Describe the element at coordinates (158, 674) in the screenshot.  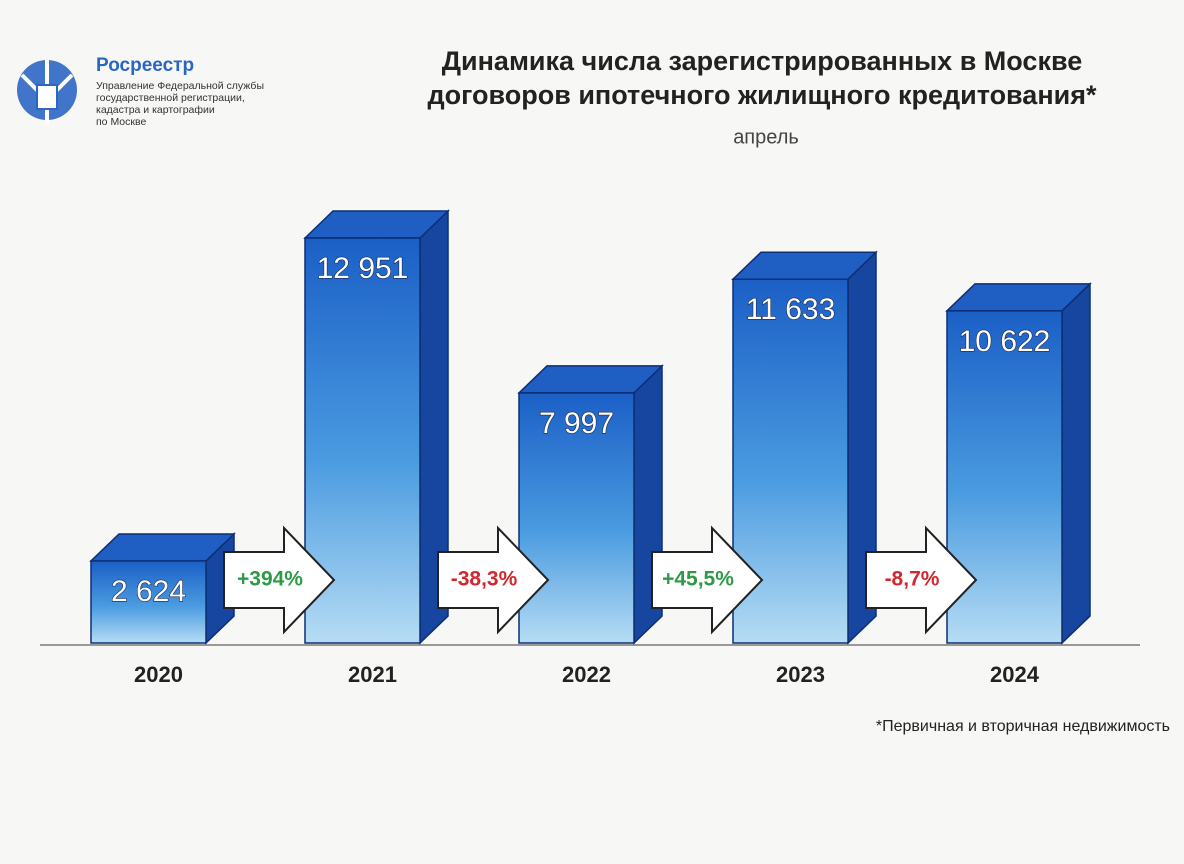
I see `x-tick-label: 2020` at that location.